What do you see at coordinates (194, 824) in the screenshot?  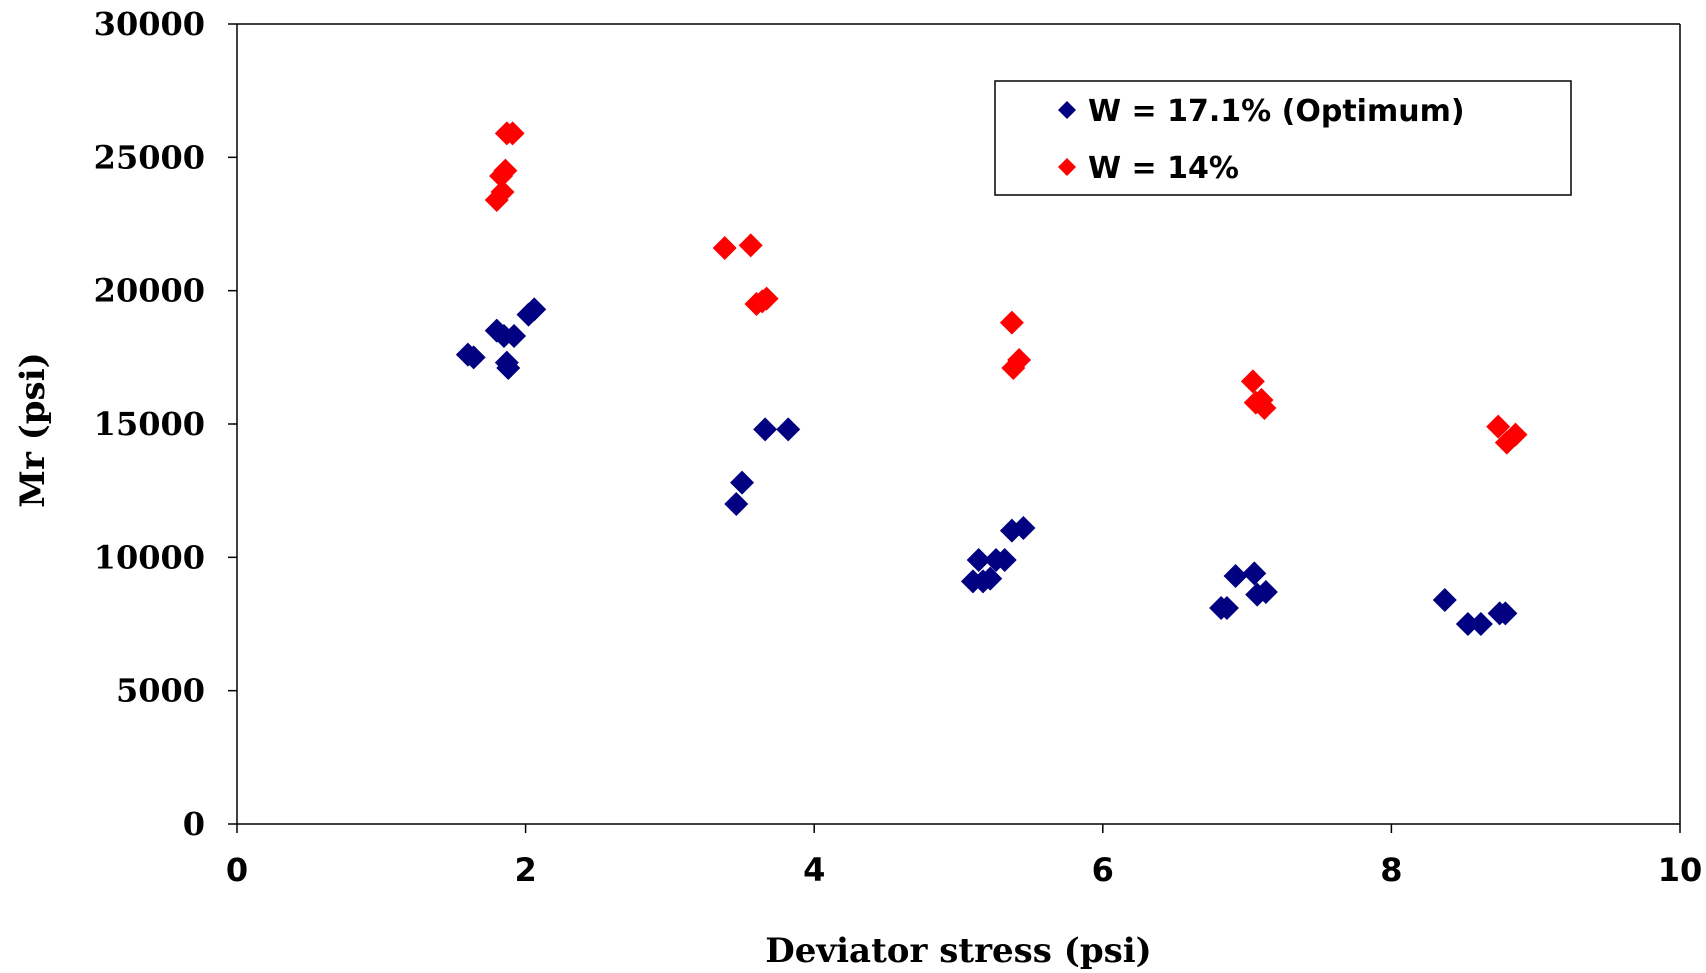 I see `y-tick-label: 0` at bounding box center [194, 824].